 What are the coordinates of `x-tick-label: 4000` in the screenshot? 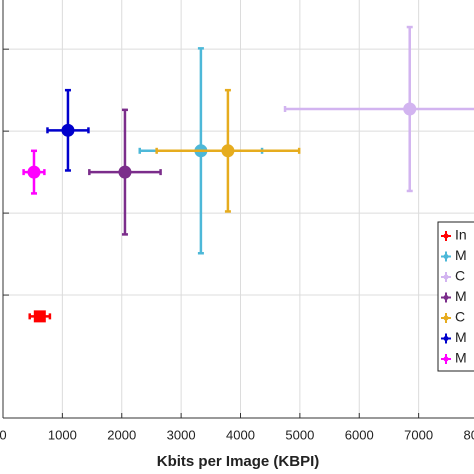 It's located at (240, 434).